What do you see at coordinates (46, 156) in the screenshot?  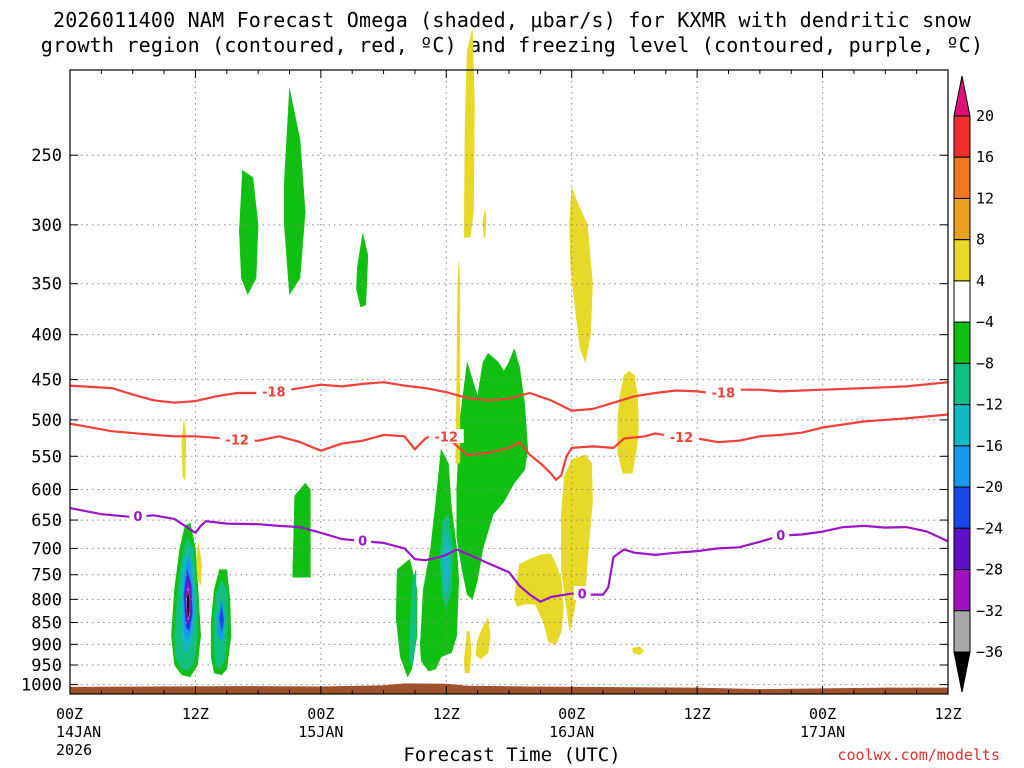 I see `y-tick-label-250: 250` at bounding box center [46, 156].